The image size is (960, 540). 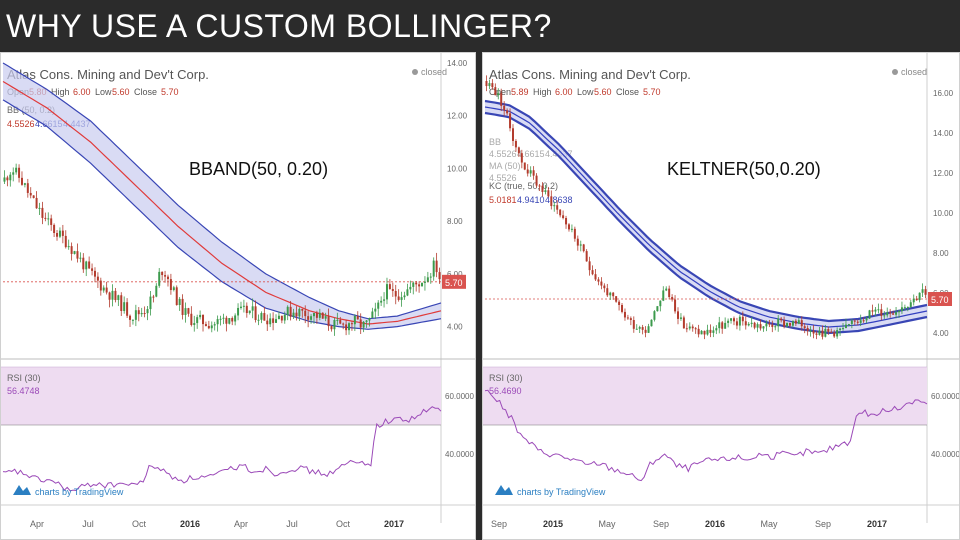 What do you see at coordinates (37, 524) in the screenshot?
I see `x-tick-label: Apr` at bounding box center [37, 524].